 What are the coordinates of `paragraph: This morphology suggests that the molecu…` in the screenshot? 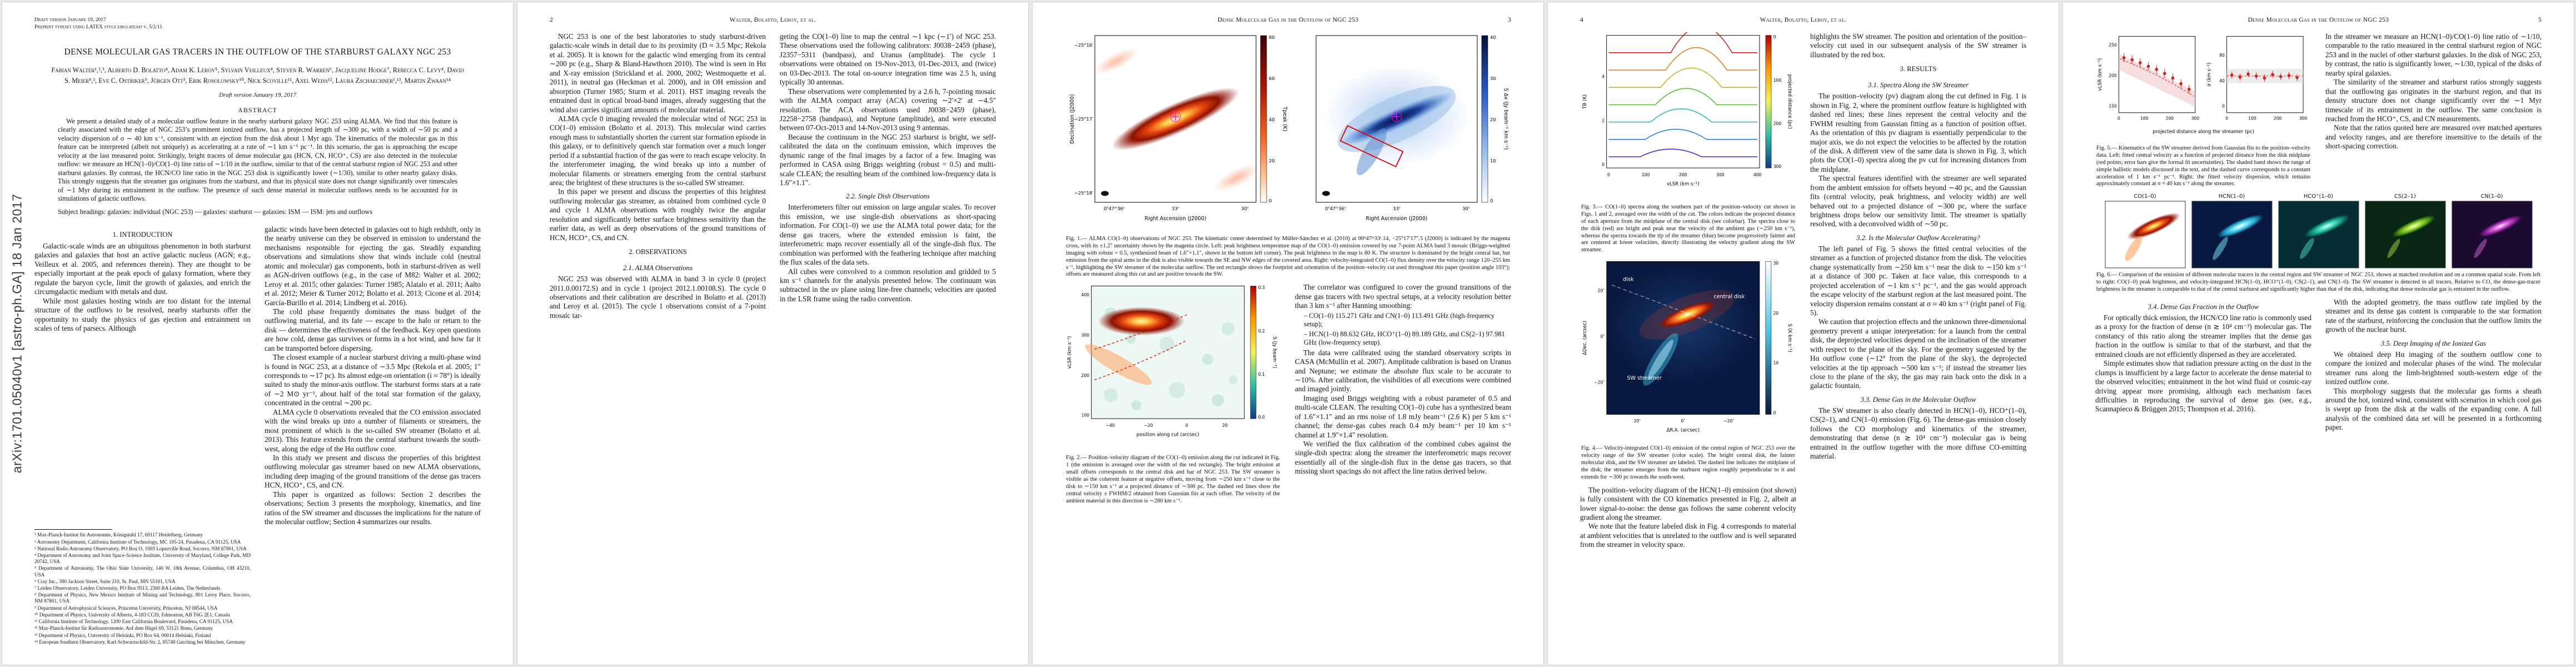 It's located at (2433, 409).